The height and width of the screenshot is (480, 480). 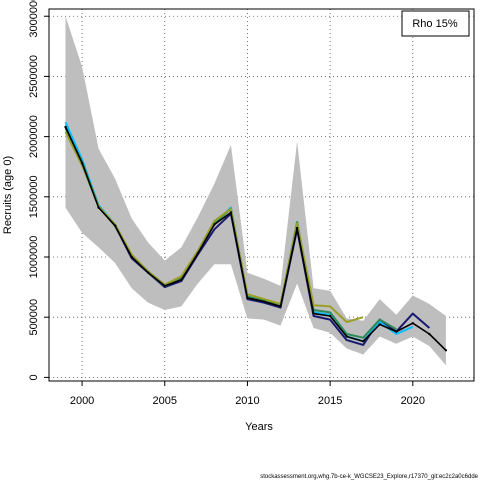 I want to click on y-tick-label: 2500000, so click(x=34, y=76).